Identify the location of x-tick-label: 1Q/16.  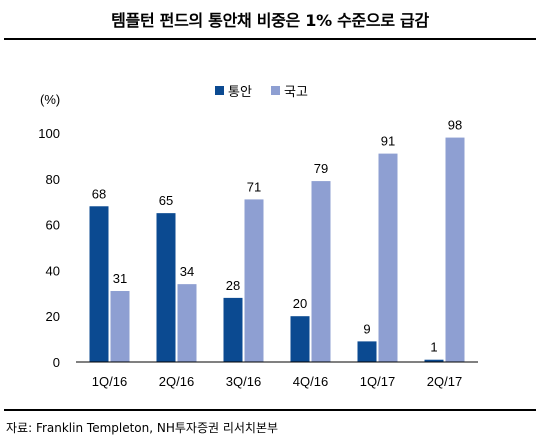
(109, 381).